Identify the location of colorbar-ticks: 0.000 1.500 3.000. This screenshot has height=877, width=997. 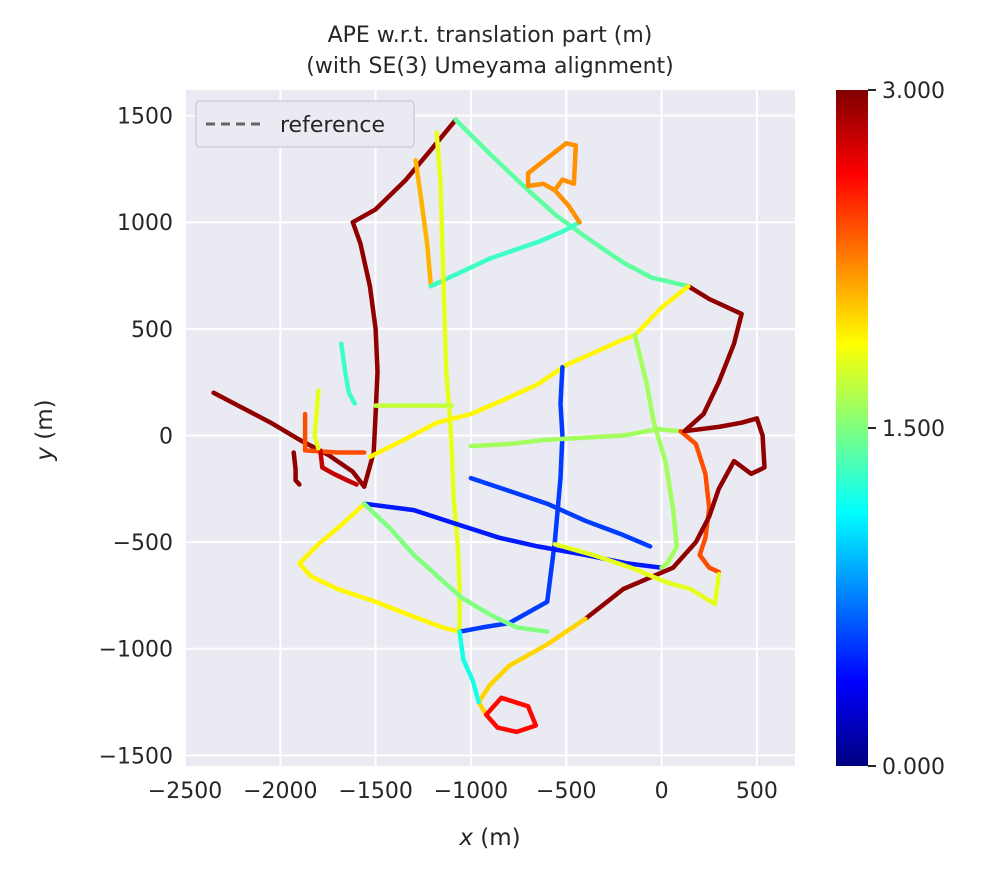
(906, 429).